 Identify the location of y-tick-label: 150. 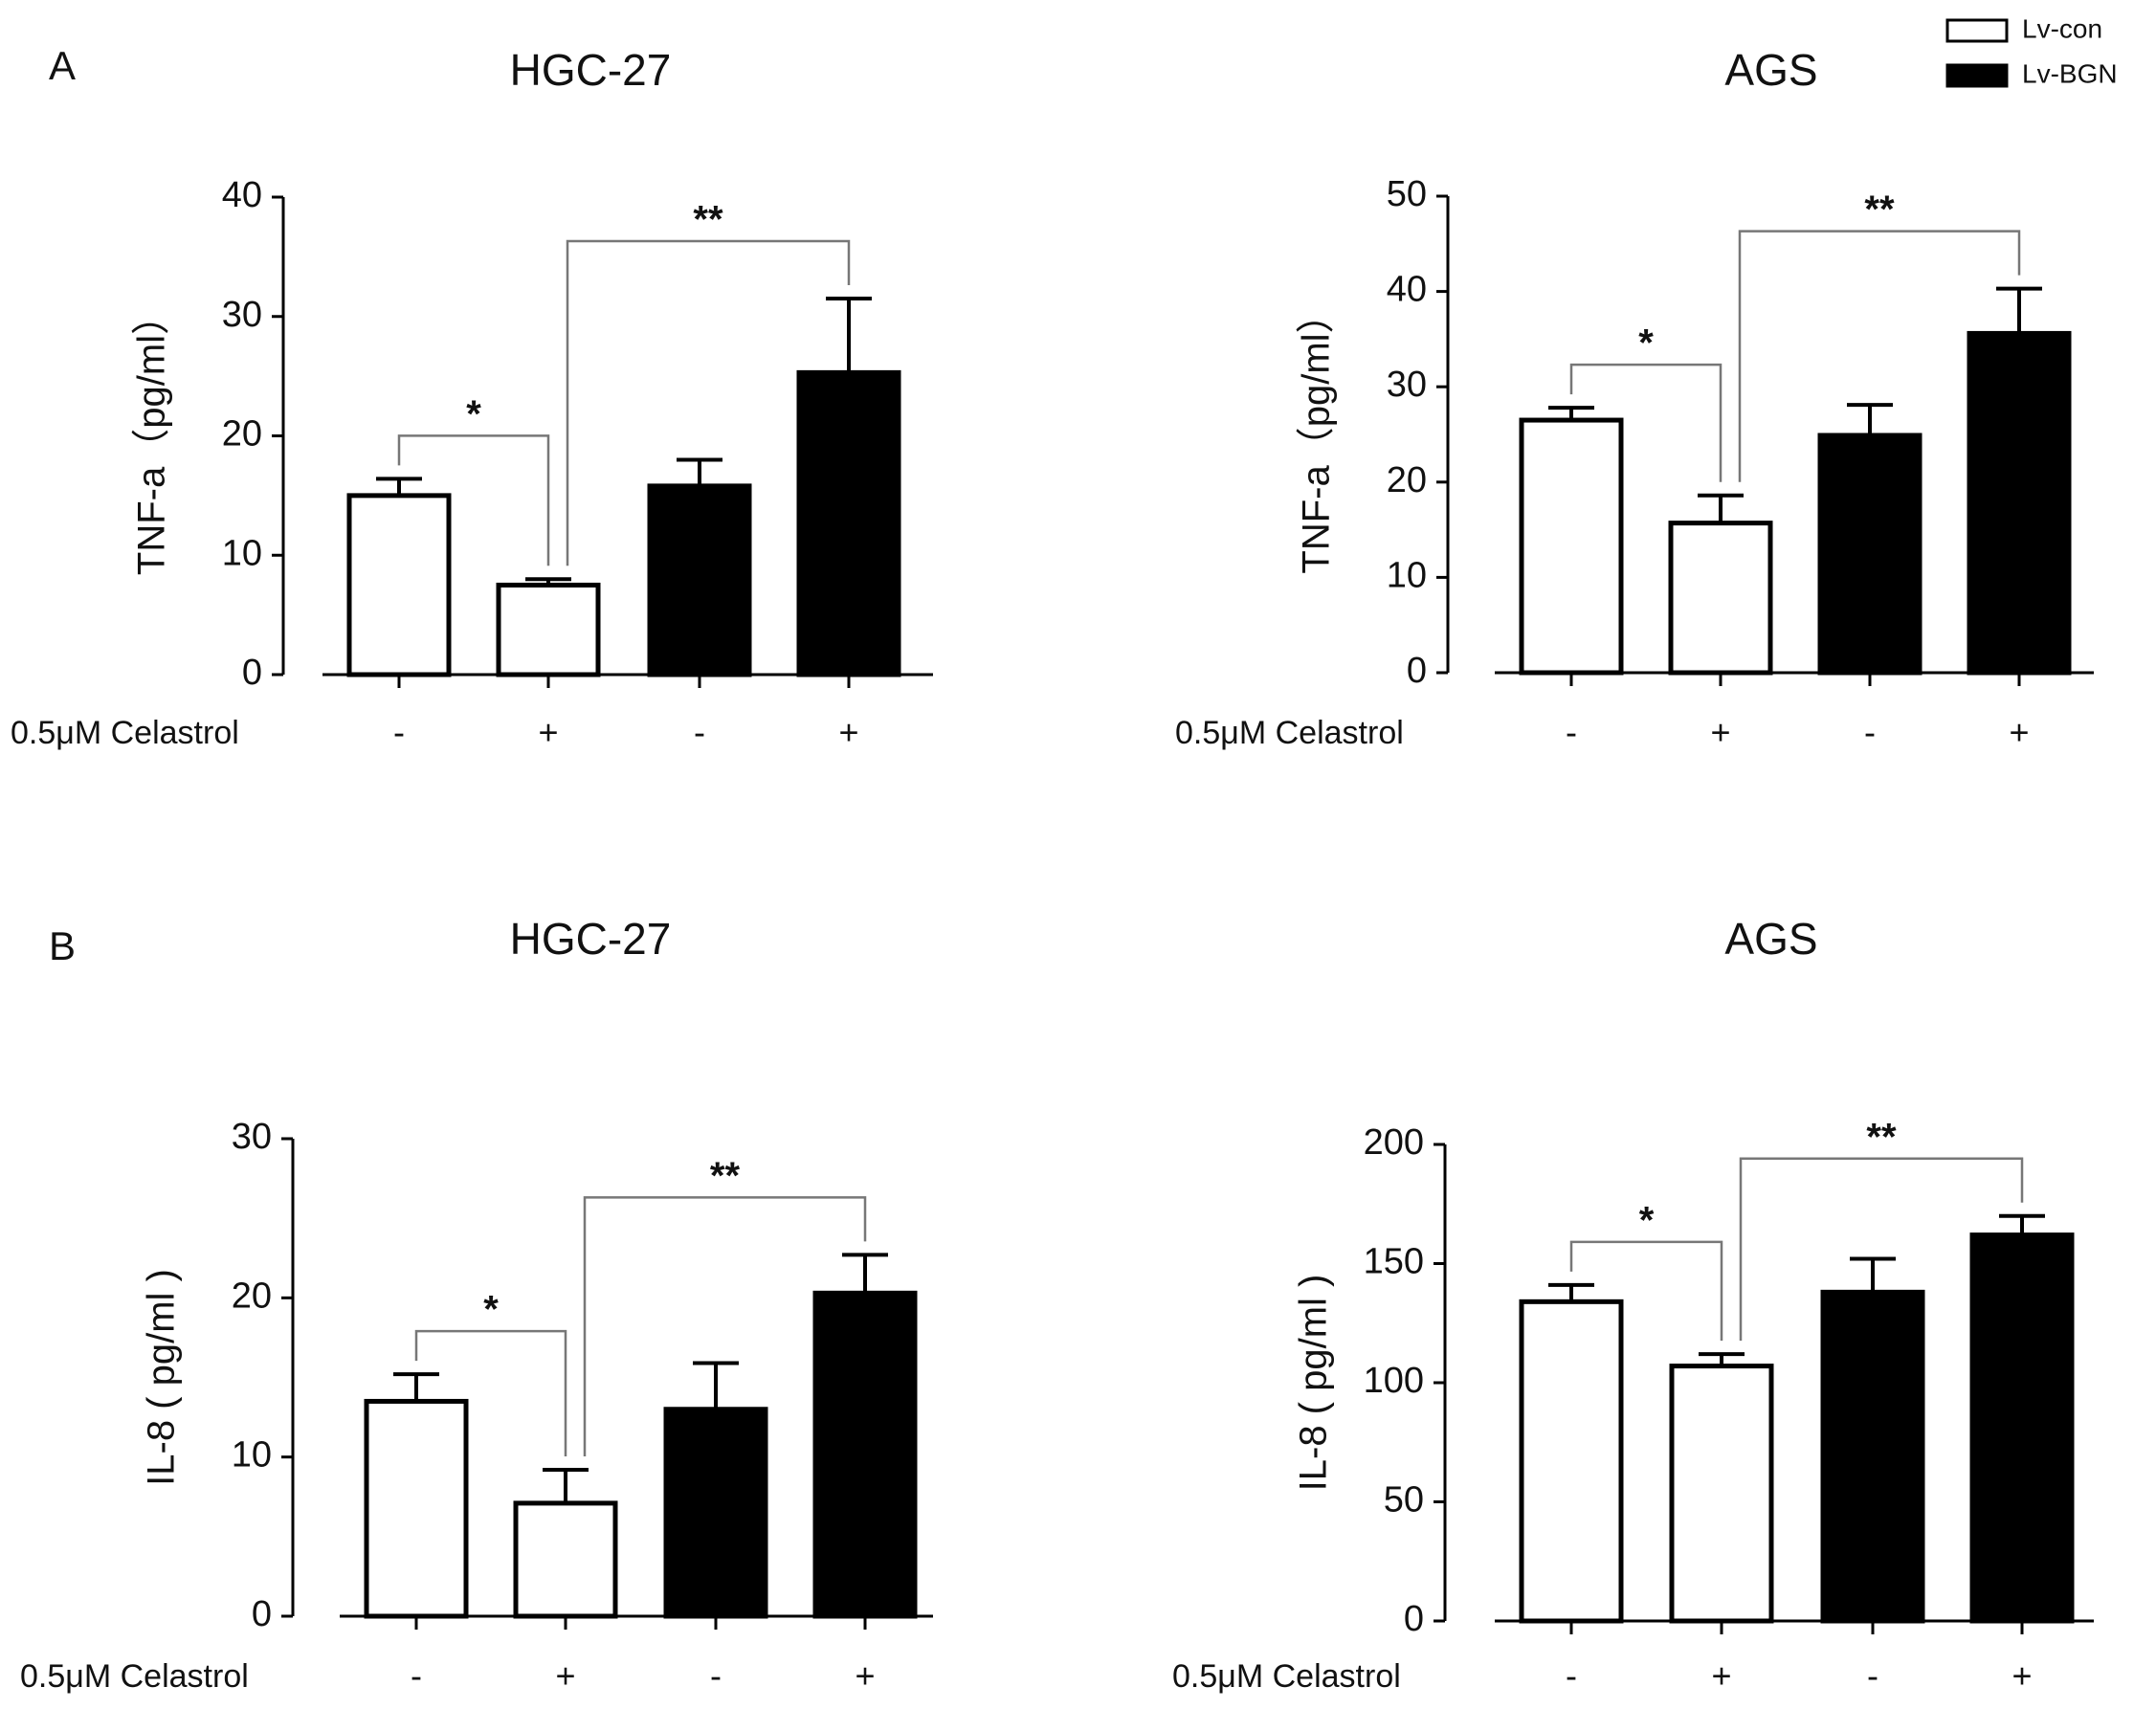
(1394, 1262).